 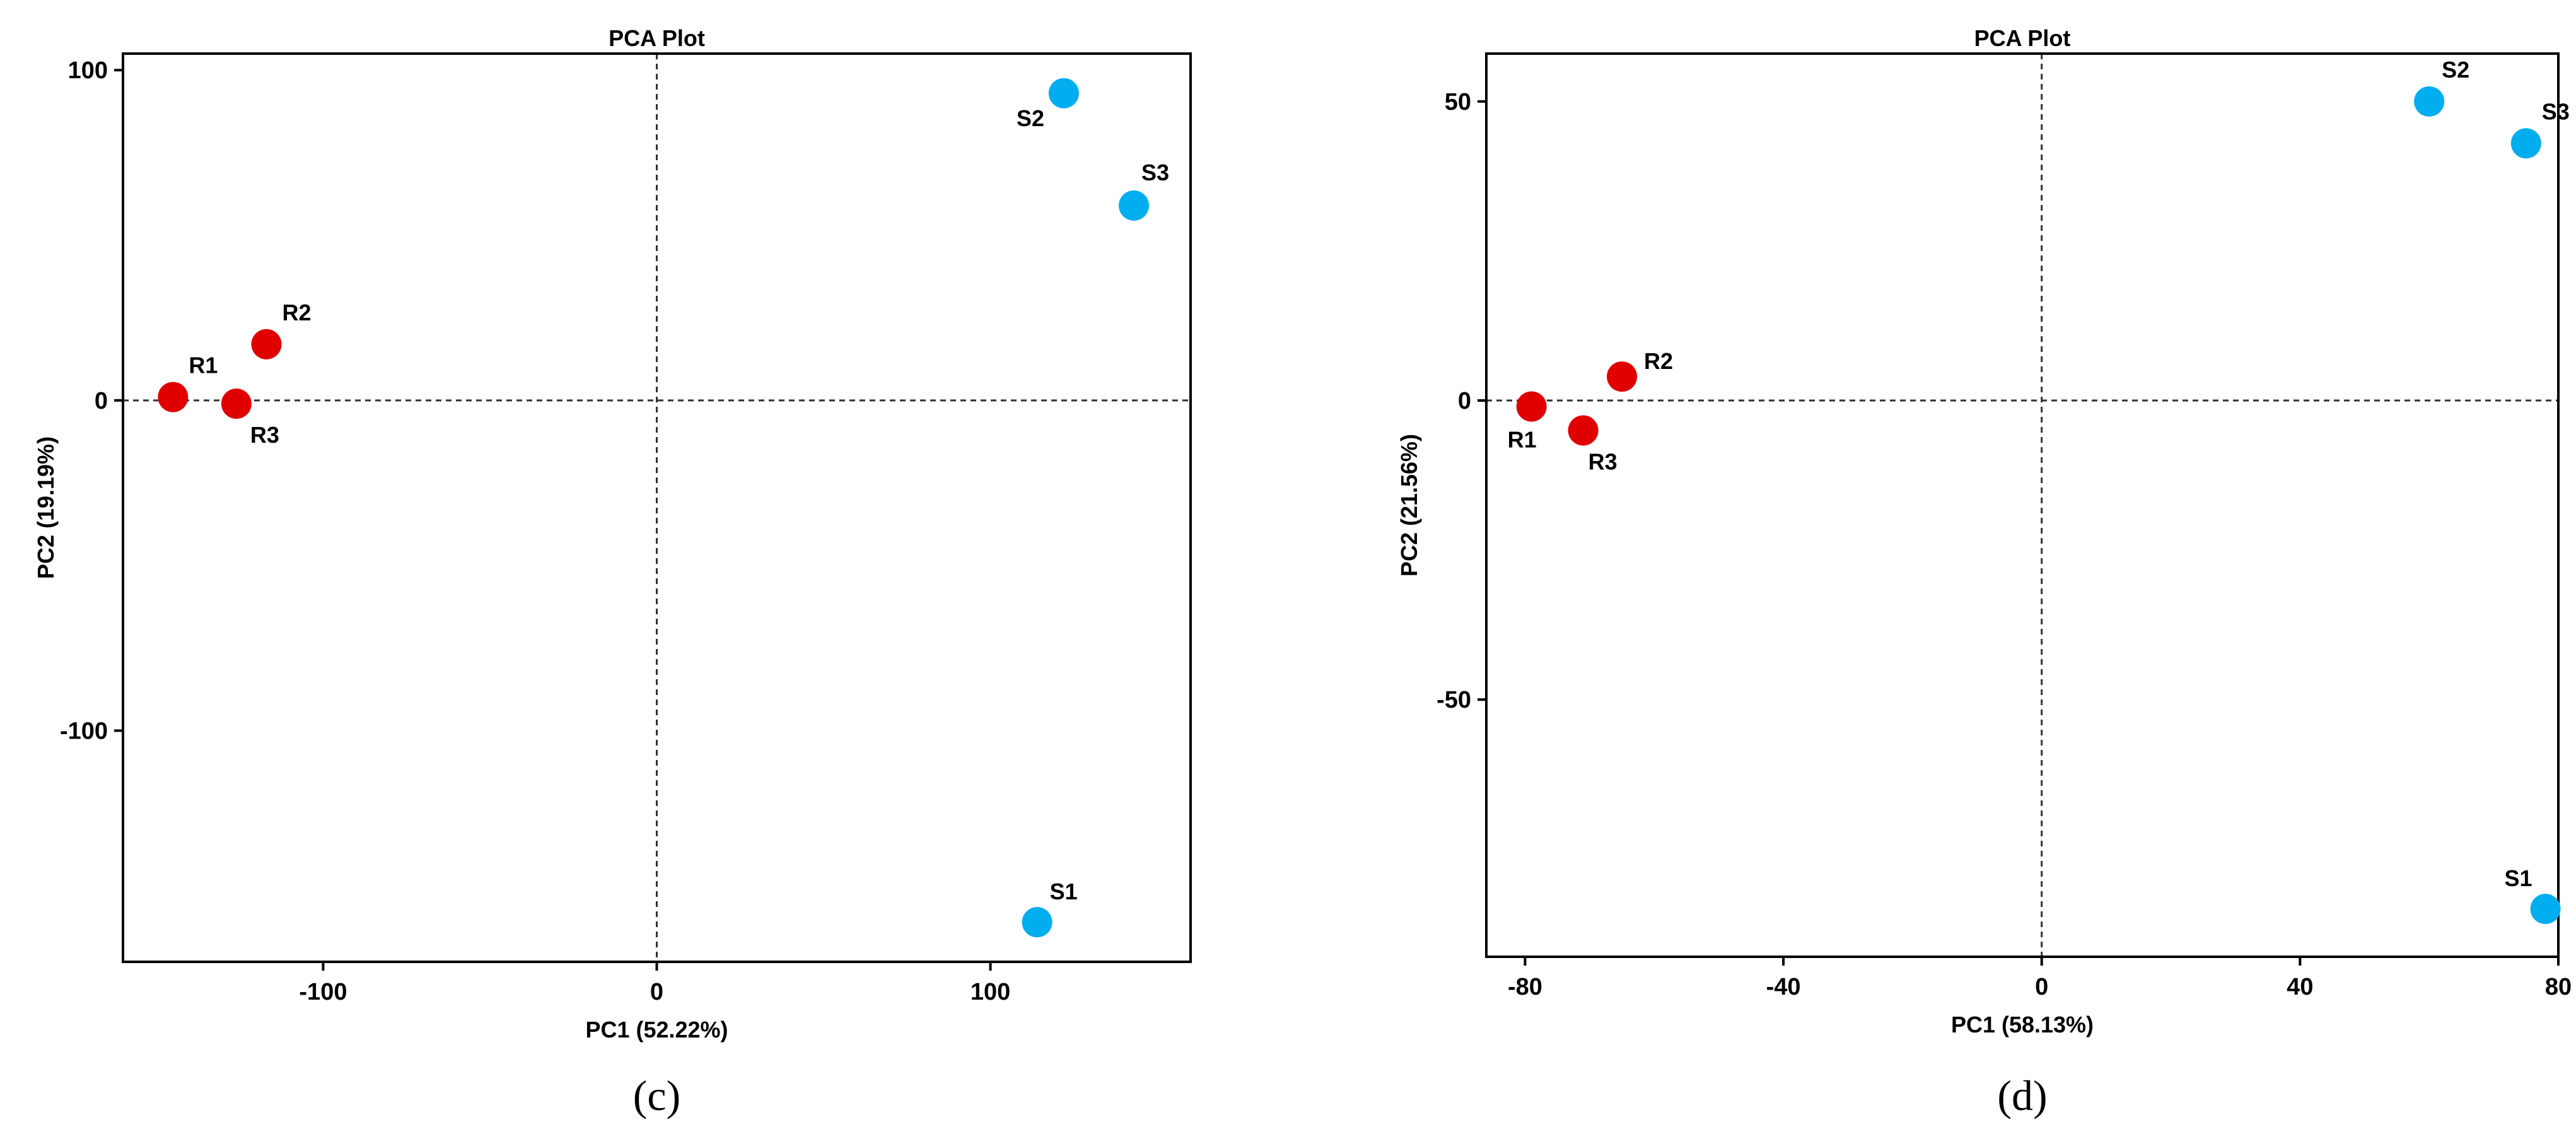 I want to click on plot-1-point-s1, so click(x=2546, y=910).